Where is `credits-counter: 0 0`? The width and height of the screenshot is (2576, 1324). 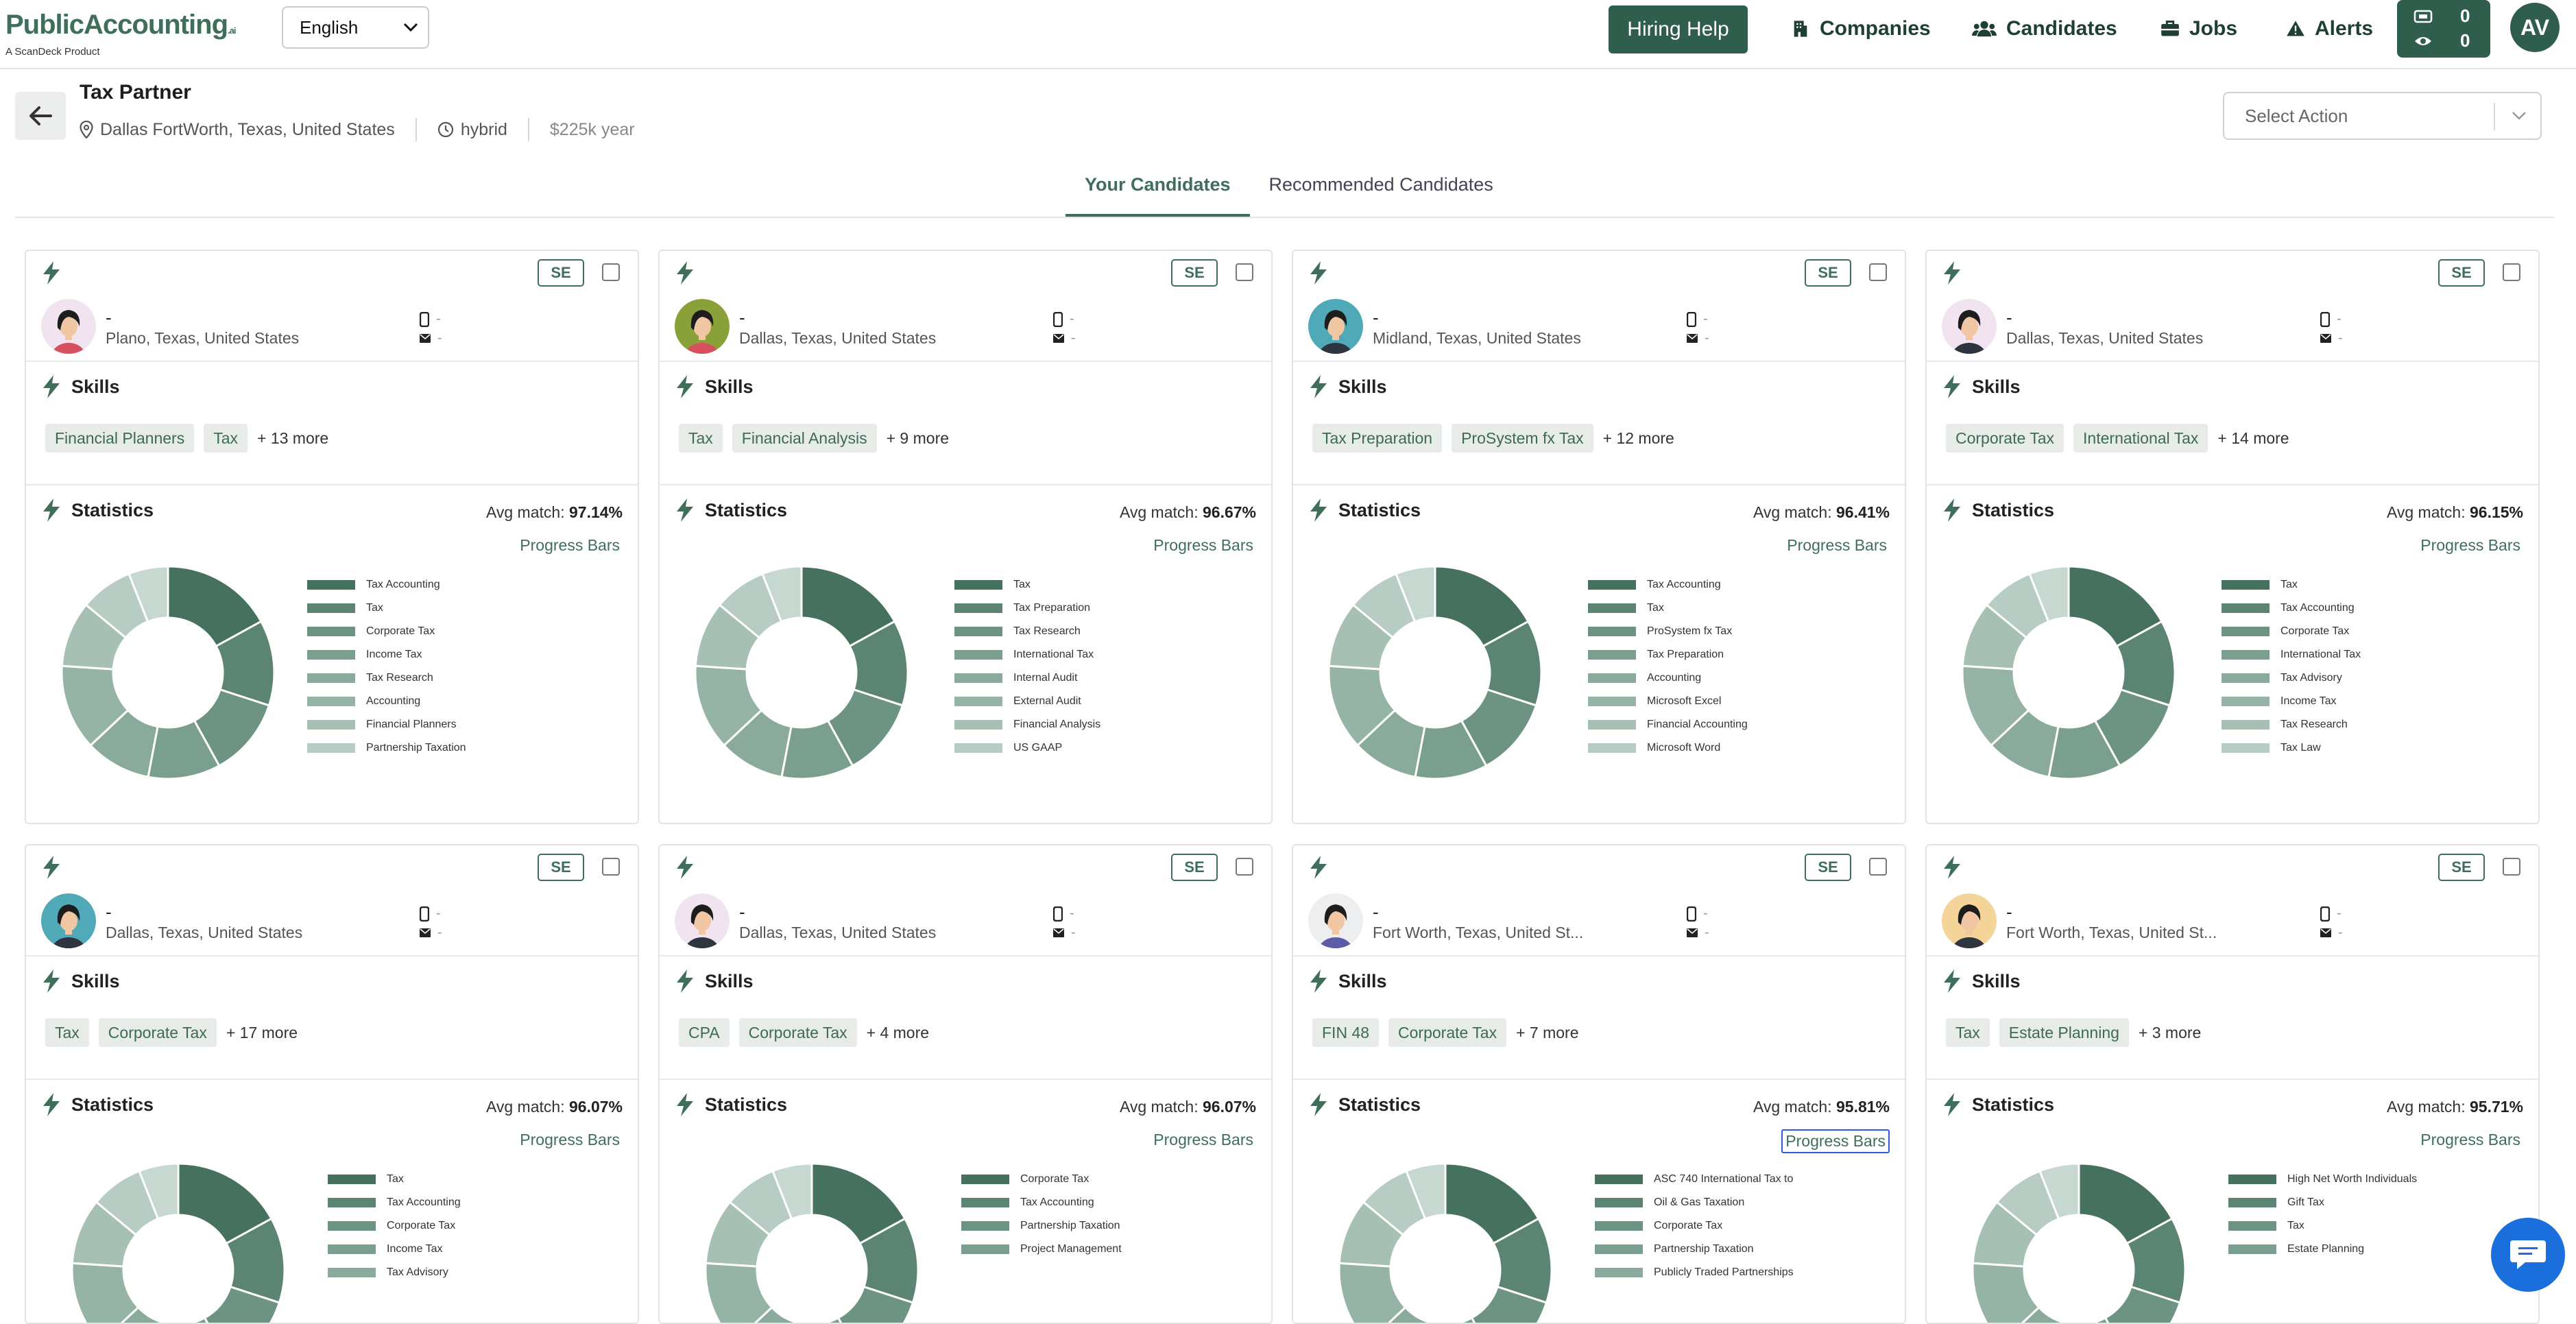
credits-counter: 0 0 is located at coordinates (2444, 29).